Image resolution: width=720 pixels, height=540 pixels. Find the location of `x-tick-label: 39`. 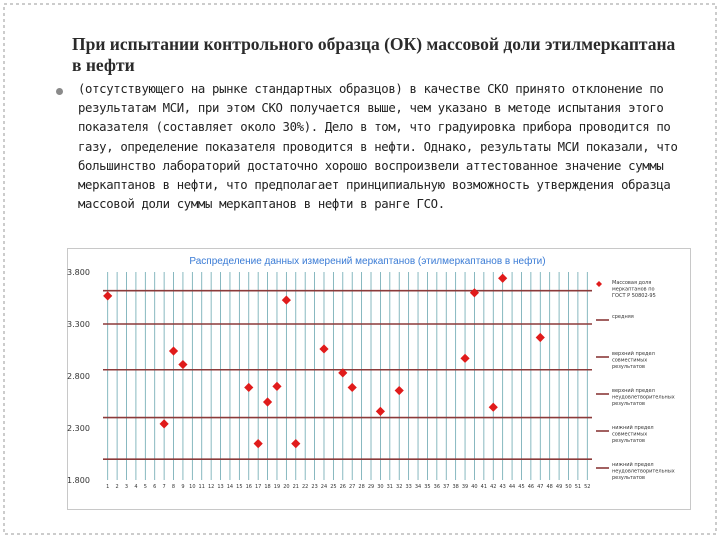

x-tick-label: 39 is located at coordinates (465, 487).